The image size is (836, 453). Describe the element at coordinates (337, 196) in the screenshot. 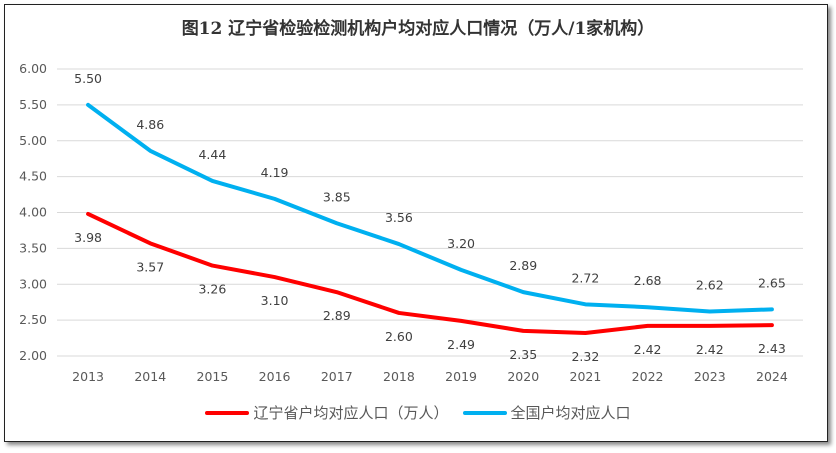

I see `data-label: 3.85` at that location.